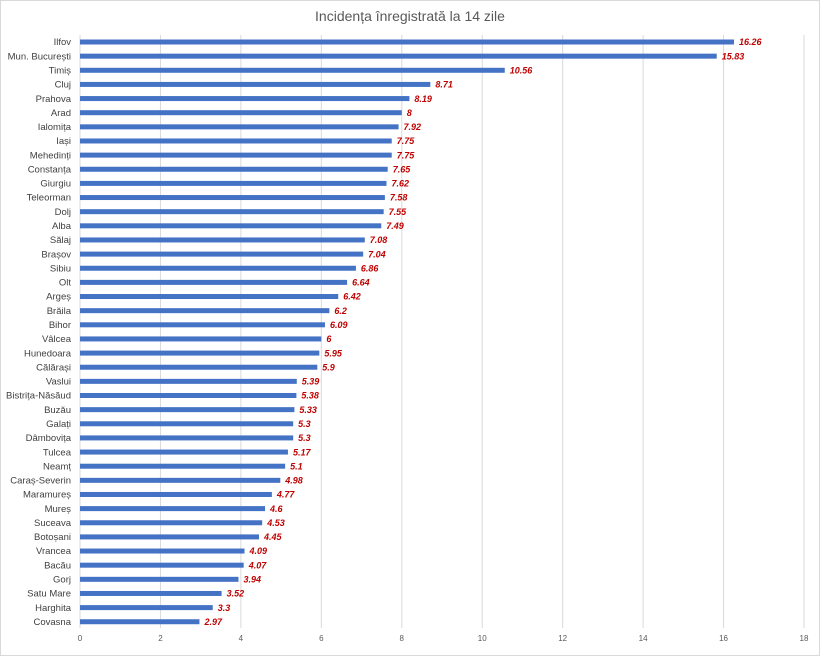 This screenshot has height=656, width=820. Describe the element at coordinates (54, 551) in the screenshot. I see `category-label-36: Vrancea` at that location.